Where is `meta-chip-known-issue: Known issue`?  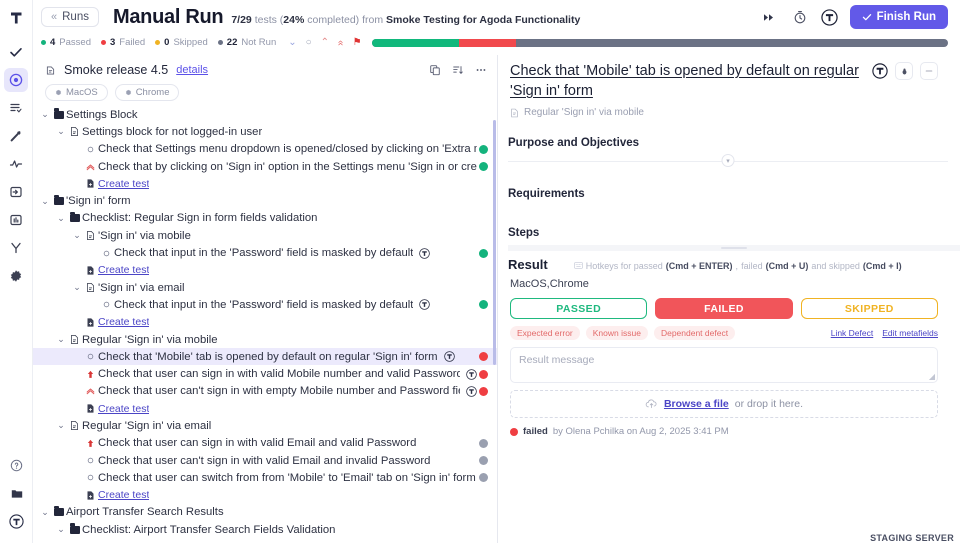 meta-chip-known-issue: Known issue is located at coordinates (616, 333).